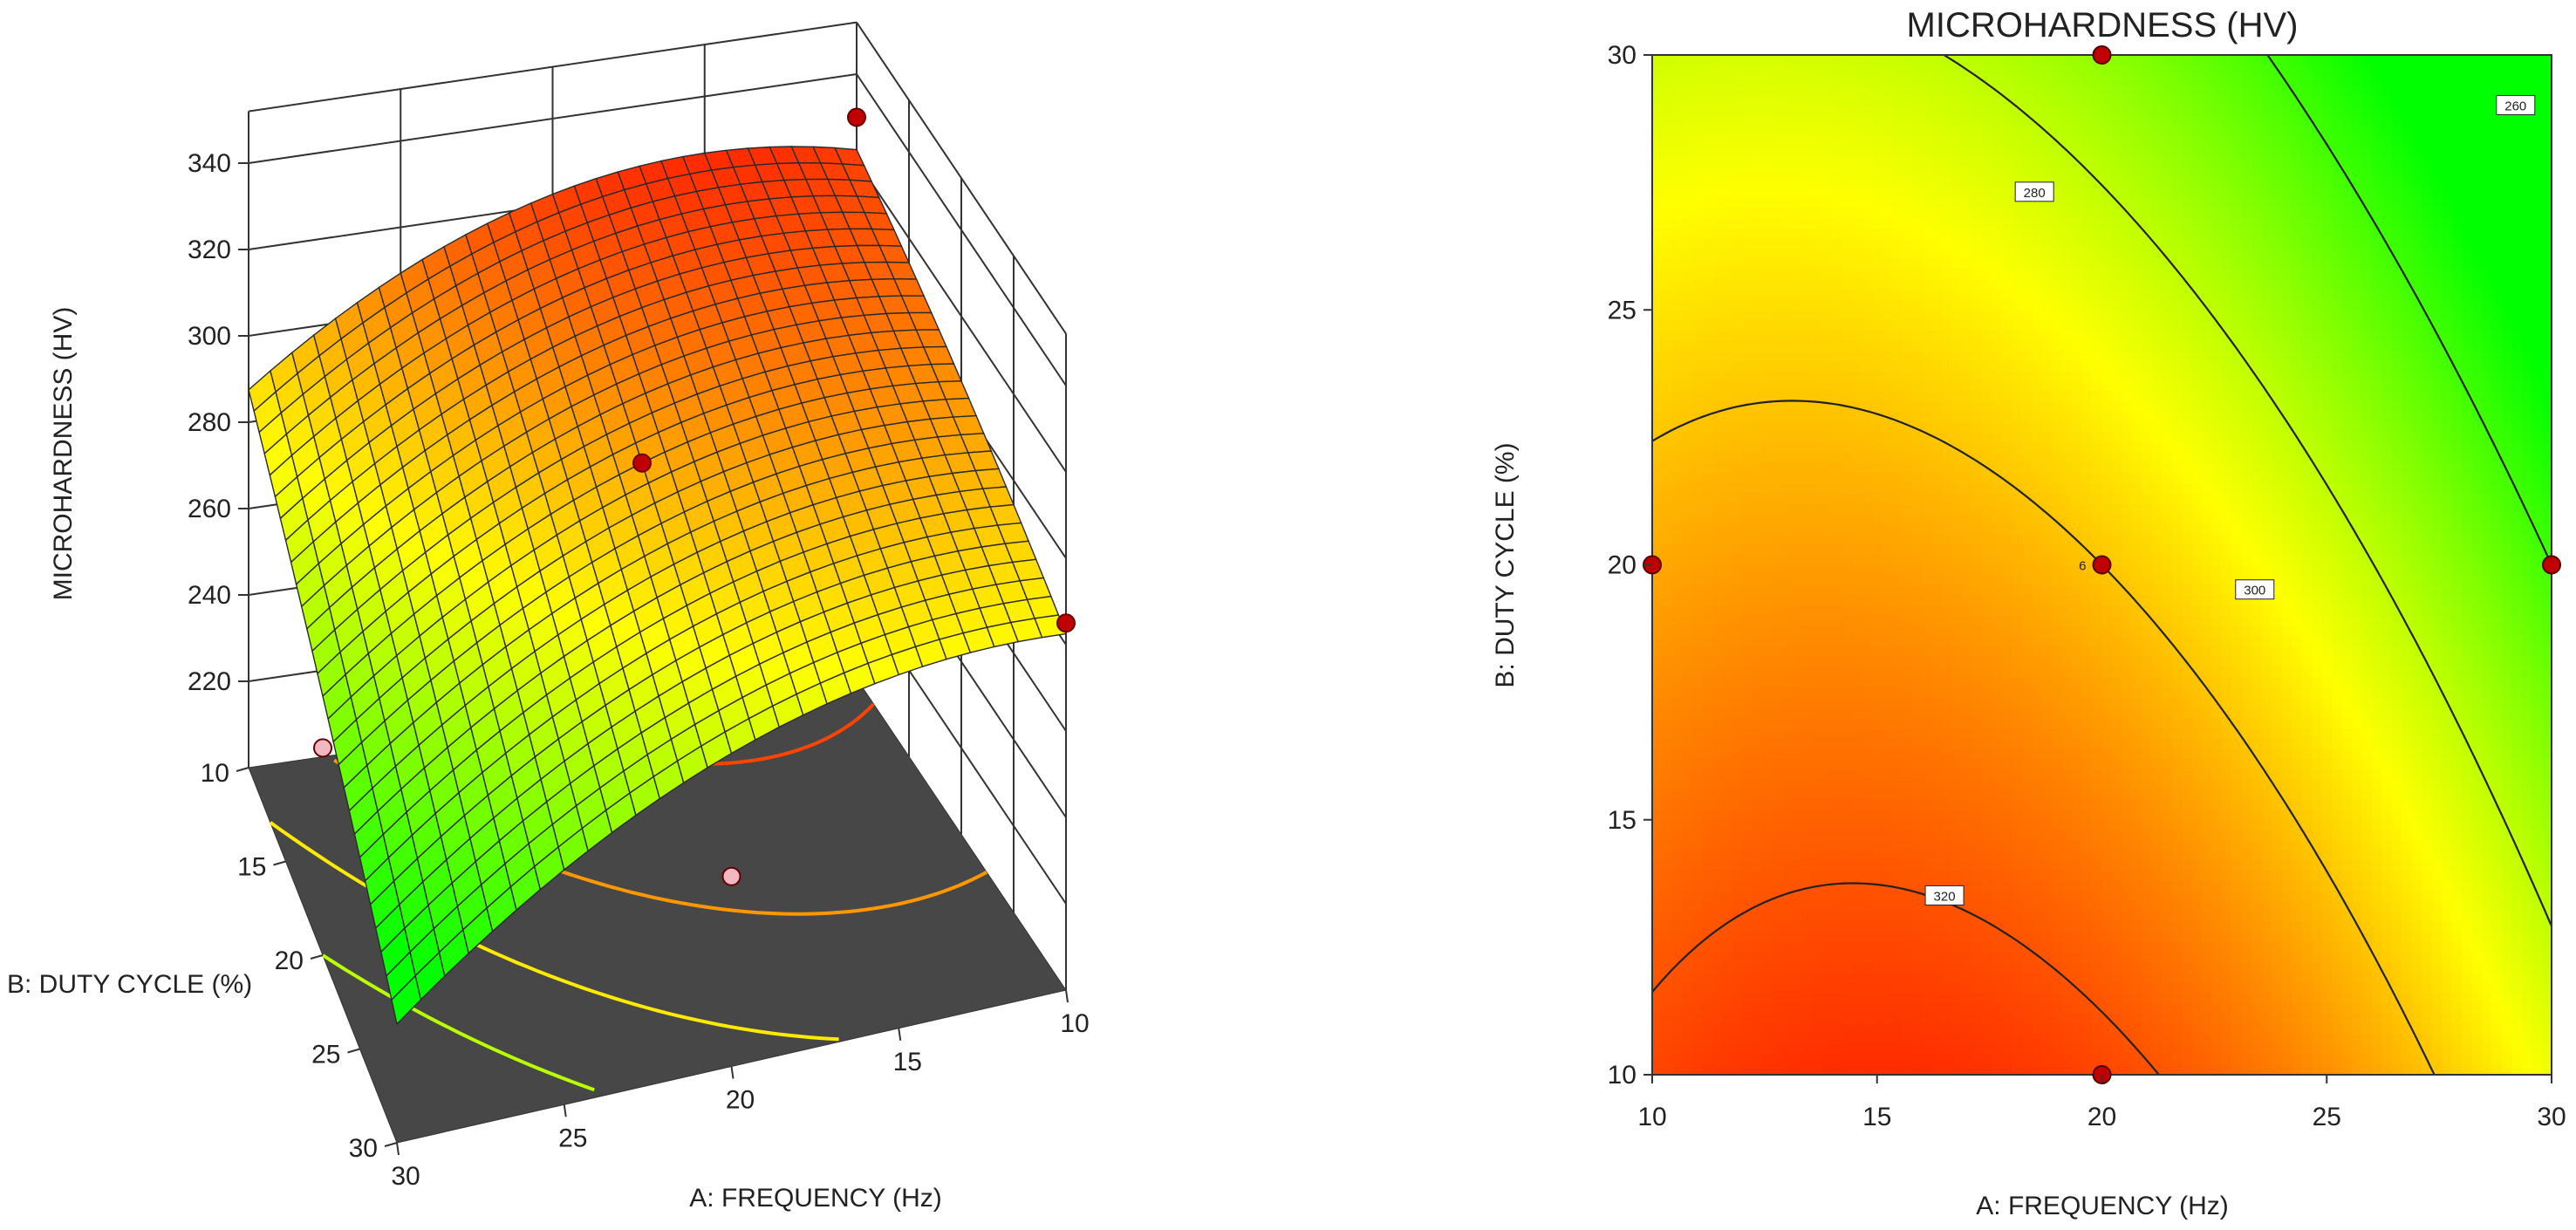  What do you see at coordinates (209, 250) in the screenshot?
I see `z-tick-label: 320` at bounding box center [209, 250].